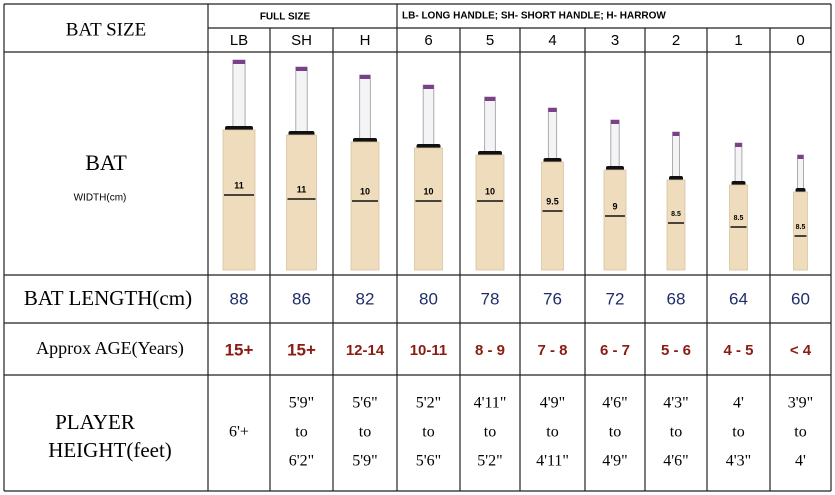 The image size is (835, 495). Describe the element at coordinates (801, 350) in the screenshot. I see `age-range: < 4` at that location.